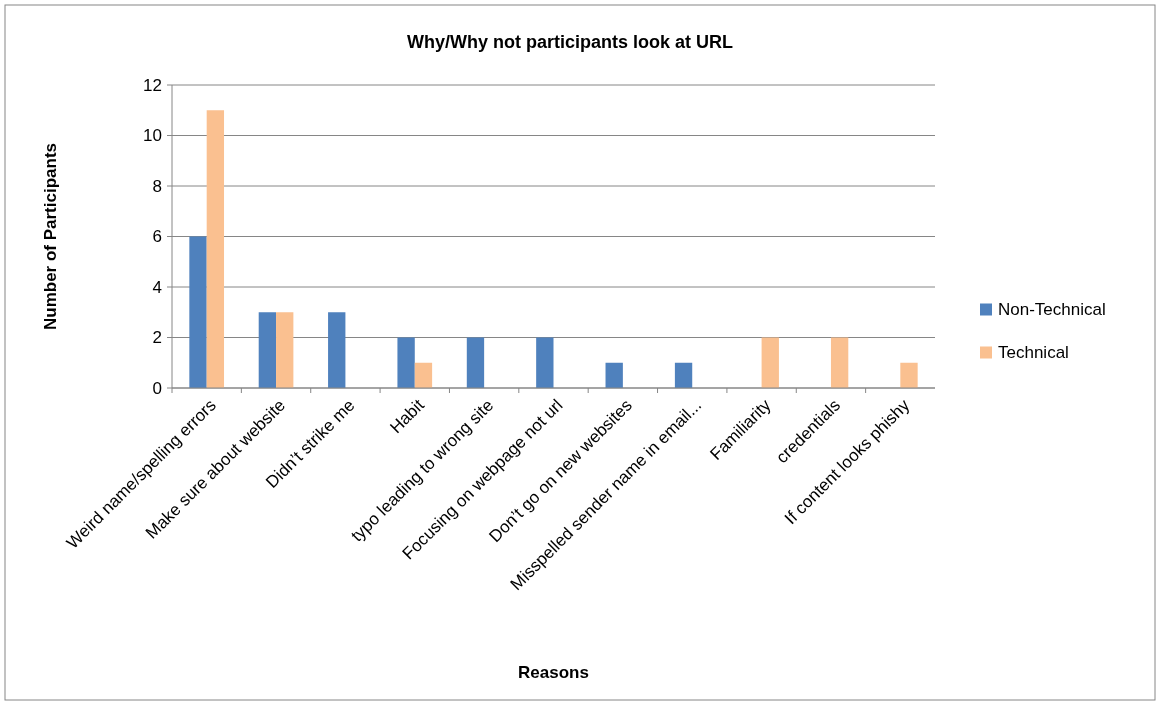  What do you see at coordinates (157, 388) in the screenshot?
I see `y-tick-label: 0` at bounding box center [157, 388].